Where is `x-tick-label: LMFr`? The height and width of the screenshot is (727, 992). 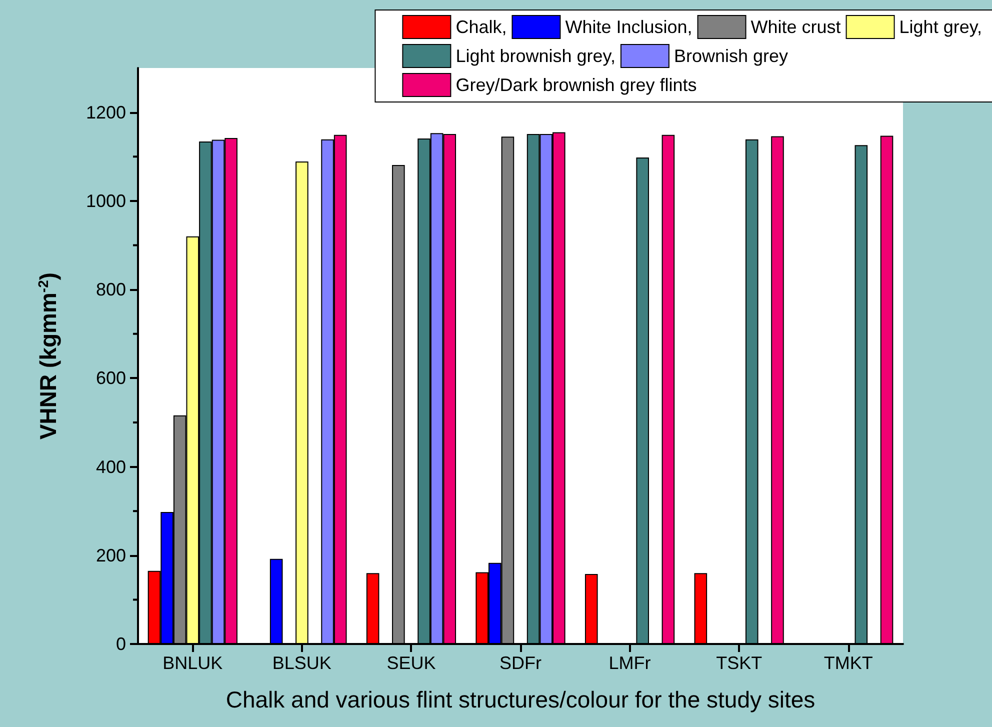
x-tick-label: LMFr is located at coordinates (629, 663).